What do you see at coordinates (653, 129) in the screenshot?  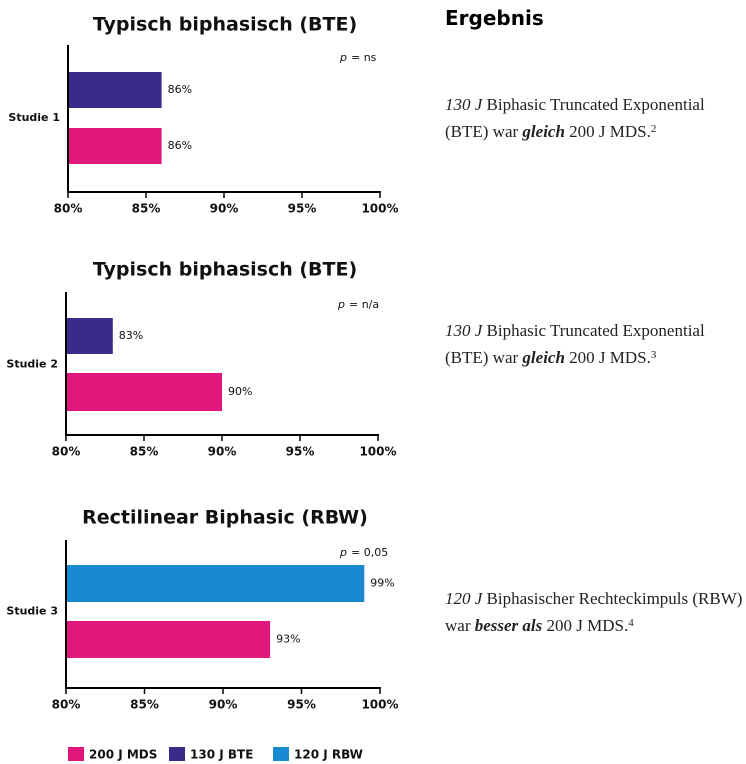 I see `result-segment: 2` at bounding box center [653, 129].